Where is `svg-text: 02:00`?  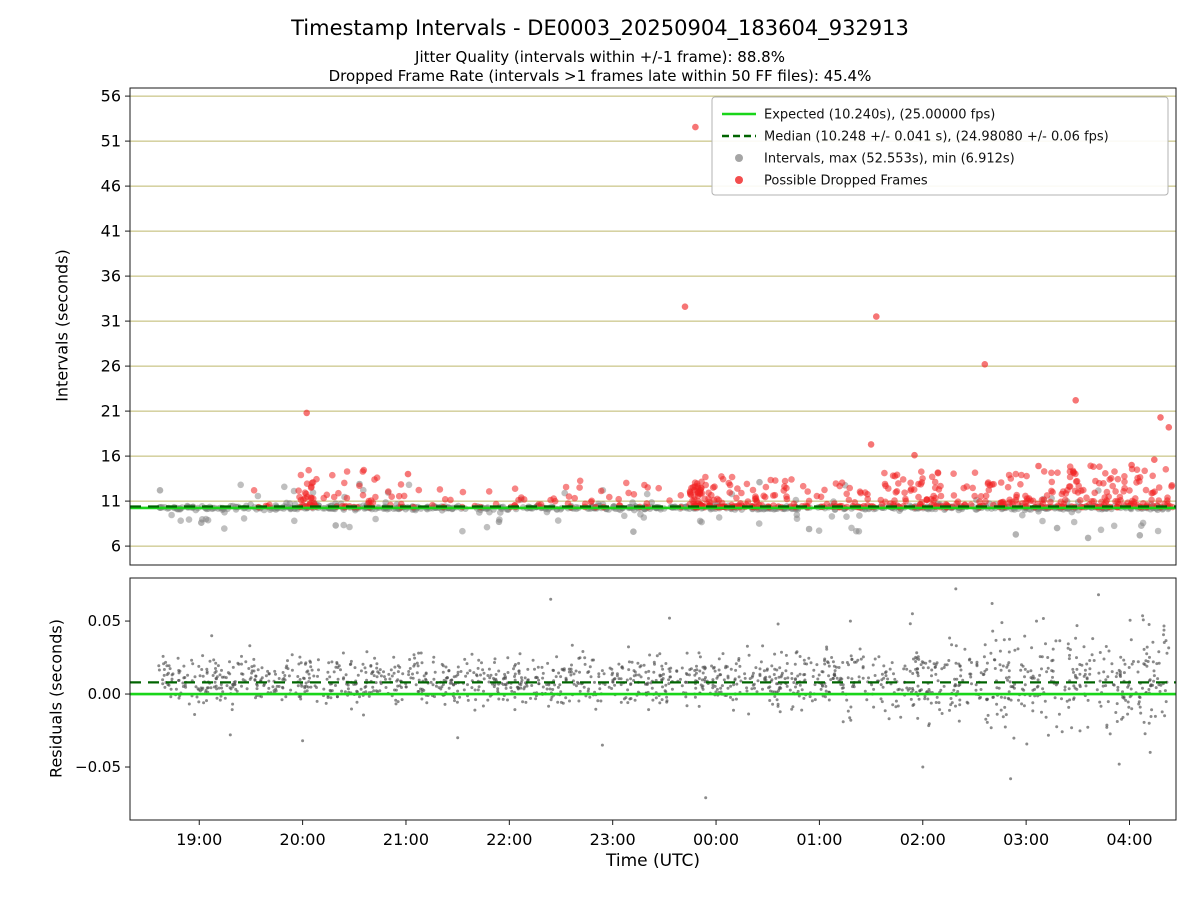
svg-text: 02:00 is located at coordinates (923, 839).